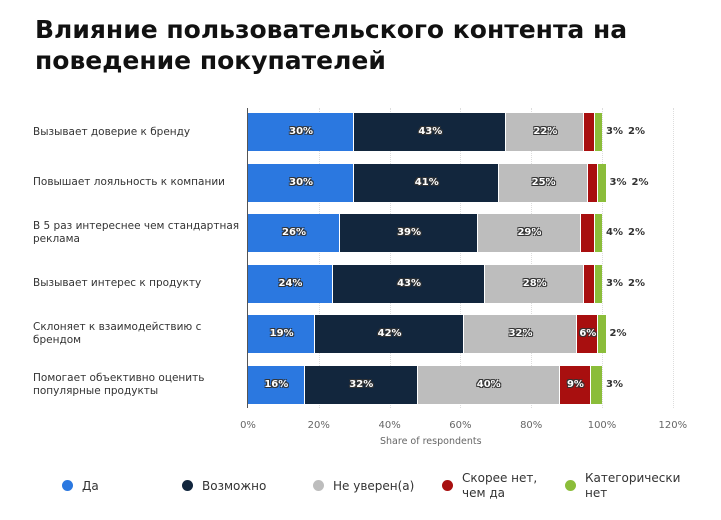  Describe the element at coordinates (460, 425) in the screenshot. I see `x-tick-label: 60%` at that location.